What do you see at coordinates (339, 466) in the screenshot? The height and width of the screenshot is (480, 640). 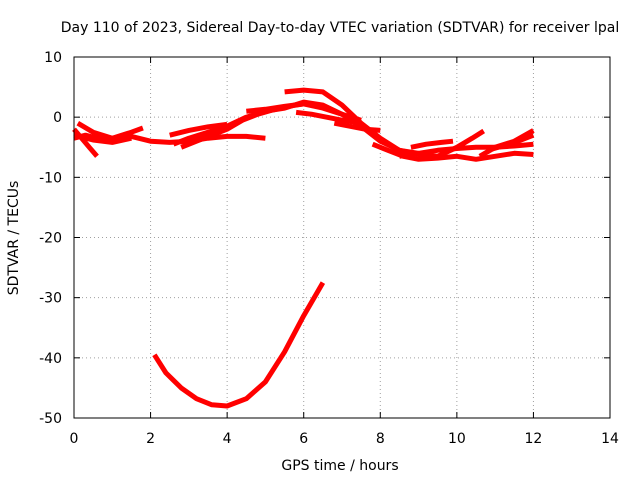 I see `x-axis-label: GPS time / hours` at bounding box center [339, 466].